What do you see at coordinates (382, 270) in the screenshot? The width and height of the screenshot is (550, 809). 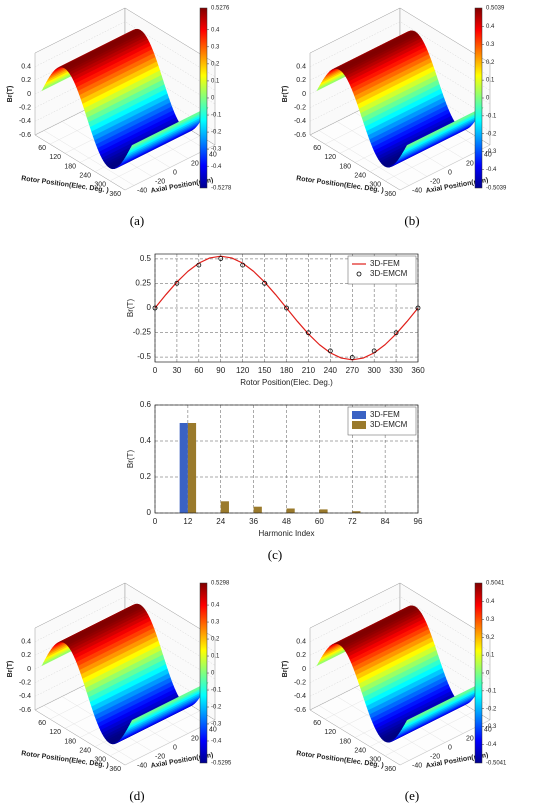 I see `legend-box` at bounding box center [382, 270].